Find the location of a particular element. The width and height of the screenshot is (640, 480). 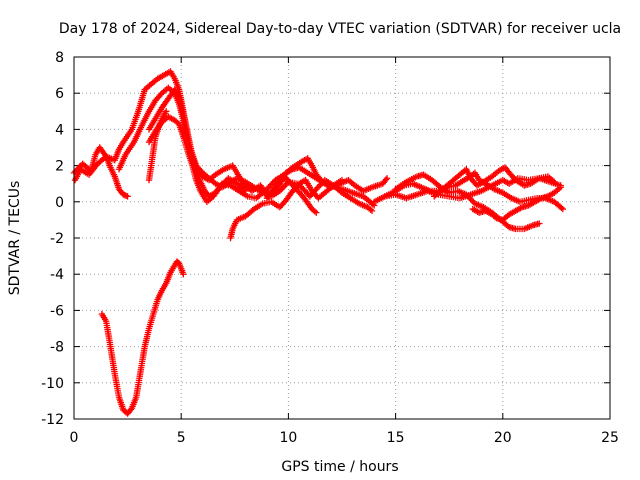

y-tick-label: 4 is located at coordinates (59, 130).